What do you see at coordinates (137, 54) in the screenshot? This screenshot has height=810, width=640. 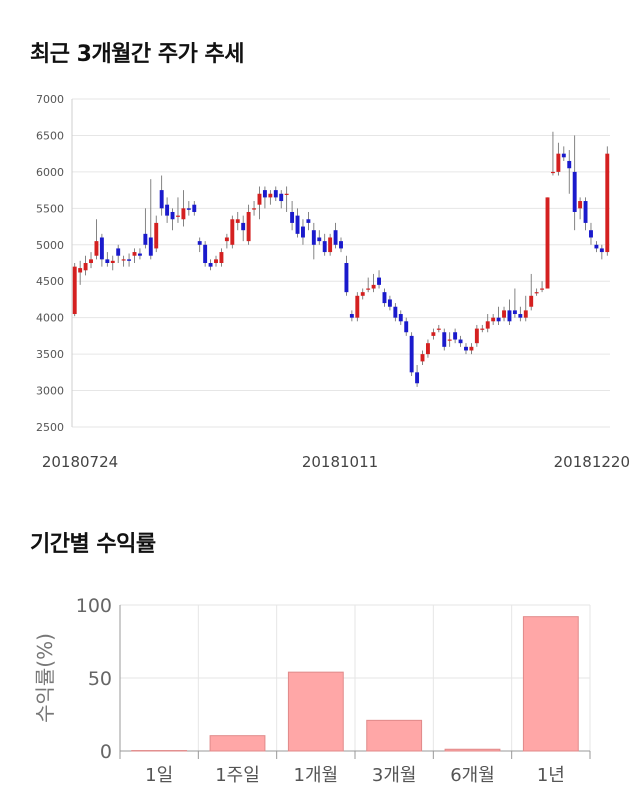 I see `price-trend-title: 최근 3개월간 주가 추세` at bounding box center [137, 54].